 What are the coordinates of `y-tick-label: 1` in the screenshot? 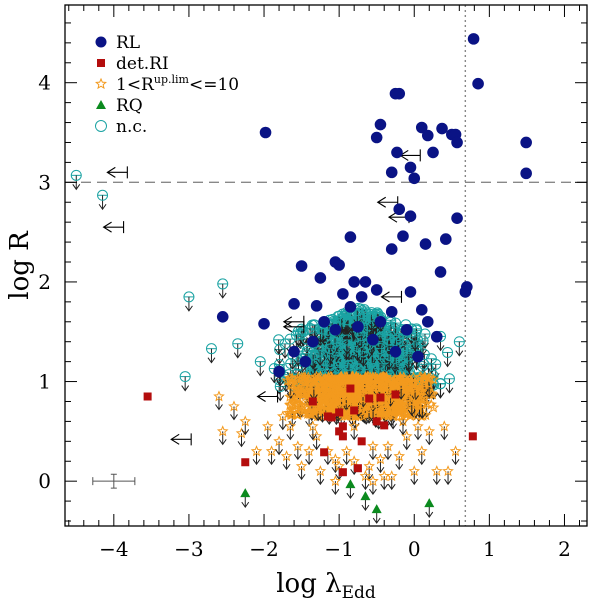 It's located at (44, 382).